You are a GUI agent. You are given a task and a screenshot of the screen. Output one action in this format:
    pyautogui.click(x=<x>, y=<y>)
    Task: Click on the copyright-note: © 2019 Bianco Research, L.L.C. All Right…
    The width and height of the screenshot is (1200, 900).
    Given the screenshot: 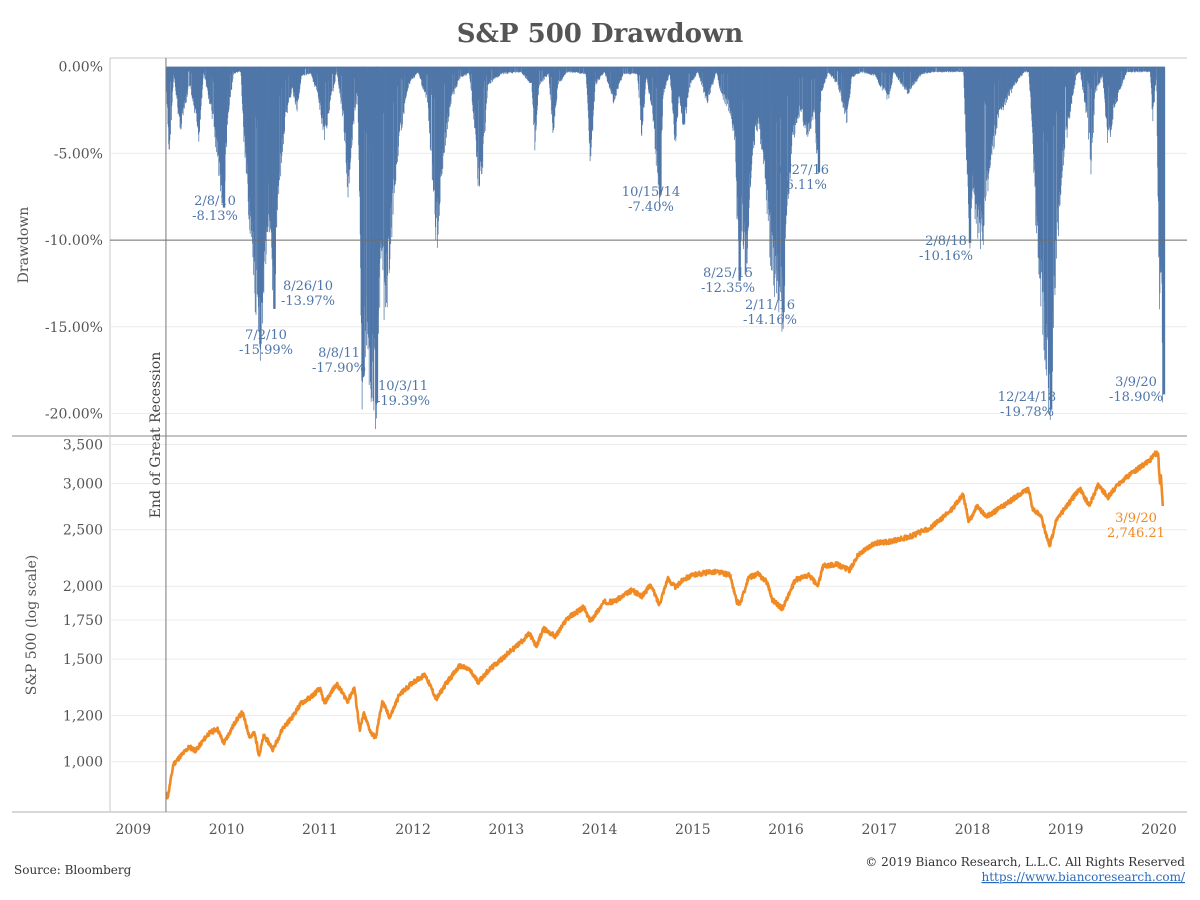 What is the action you would take?
    pyautogui.click(x=1025, y=862)
    